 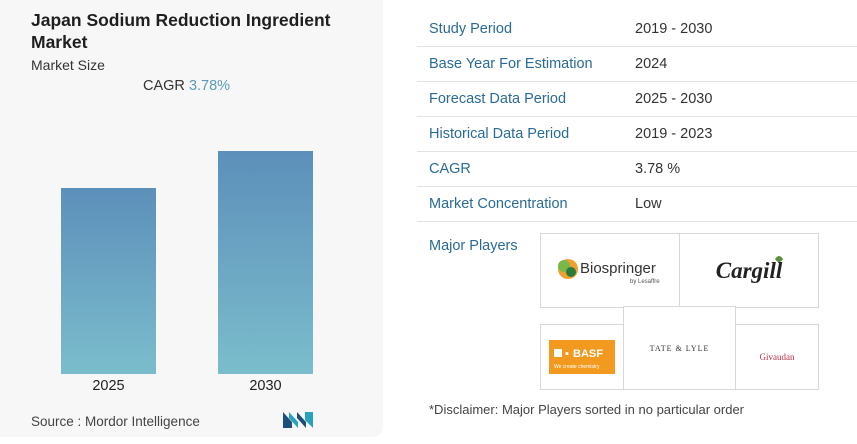 I want to click on biospringer-logo-icon: Biospringer by Lesaffre, so click(x=609, y=271).